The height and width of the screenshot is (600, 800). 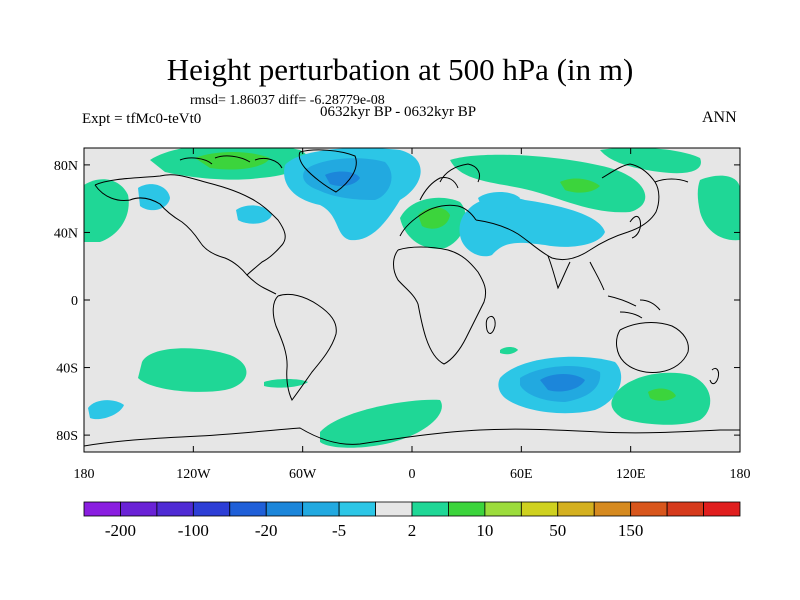 I want to click on coast-central-america, so click(x=261, y=284).